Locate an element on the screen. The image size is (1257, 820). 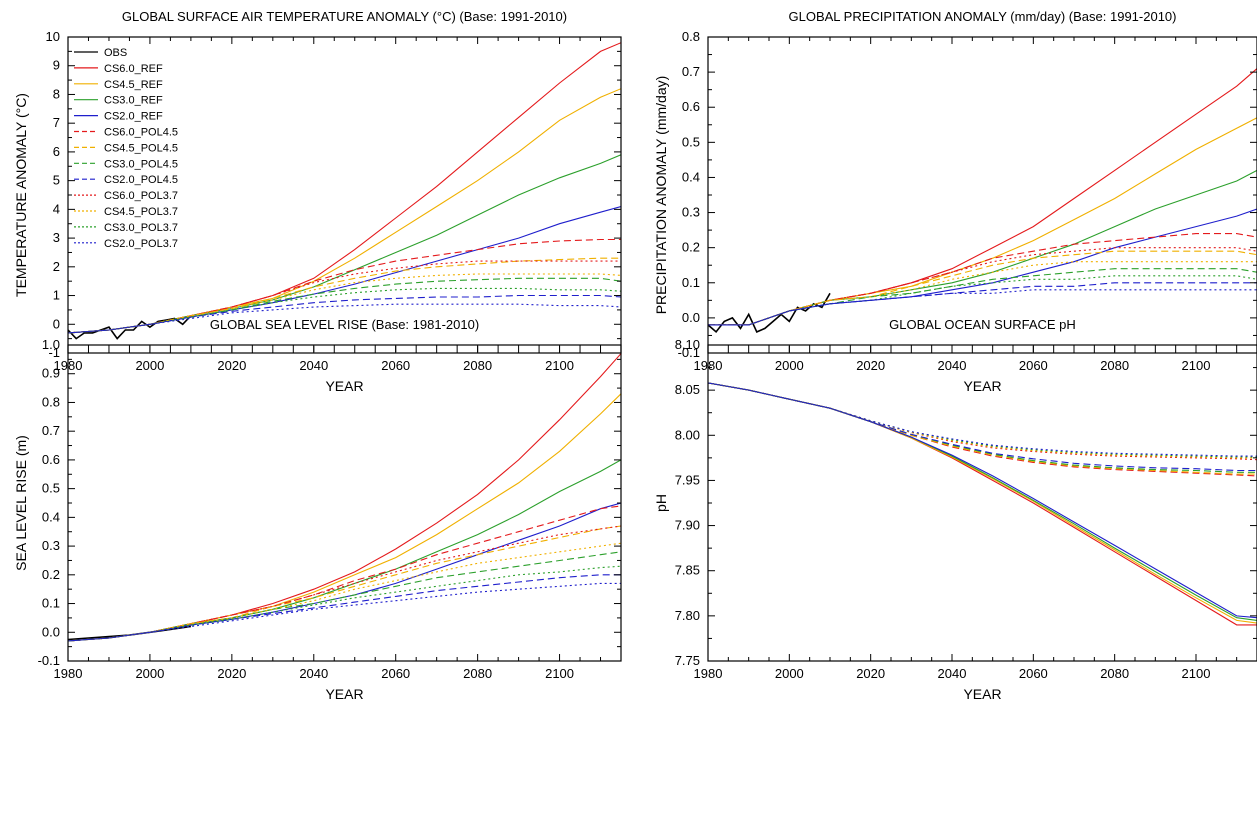
y-tick-label: 4 is located at coordinates (56, 208).